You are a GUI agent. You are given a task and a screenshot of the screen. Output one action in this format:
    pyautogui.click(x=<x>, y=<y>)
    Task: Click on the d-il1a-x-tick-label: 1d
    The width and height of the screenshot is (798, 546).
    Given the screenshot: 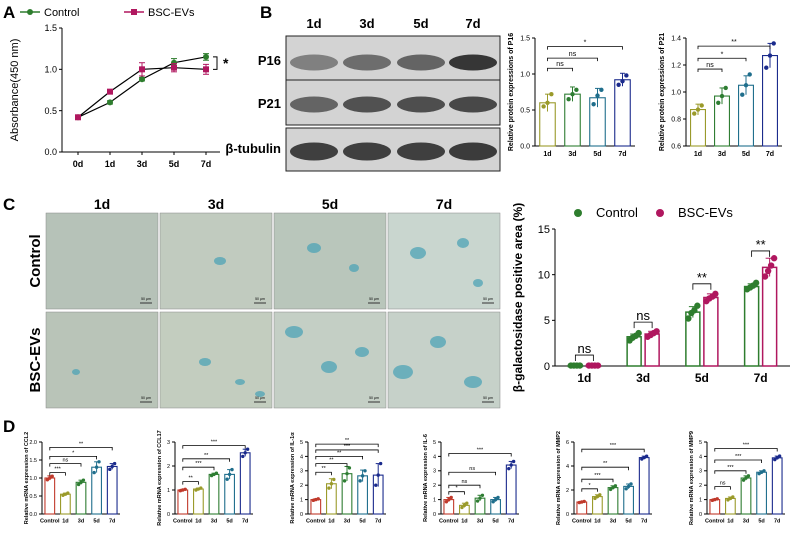 What is the action you would take?
    pyautogui.click(x=331, y=522)
    